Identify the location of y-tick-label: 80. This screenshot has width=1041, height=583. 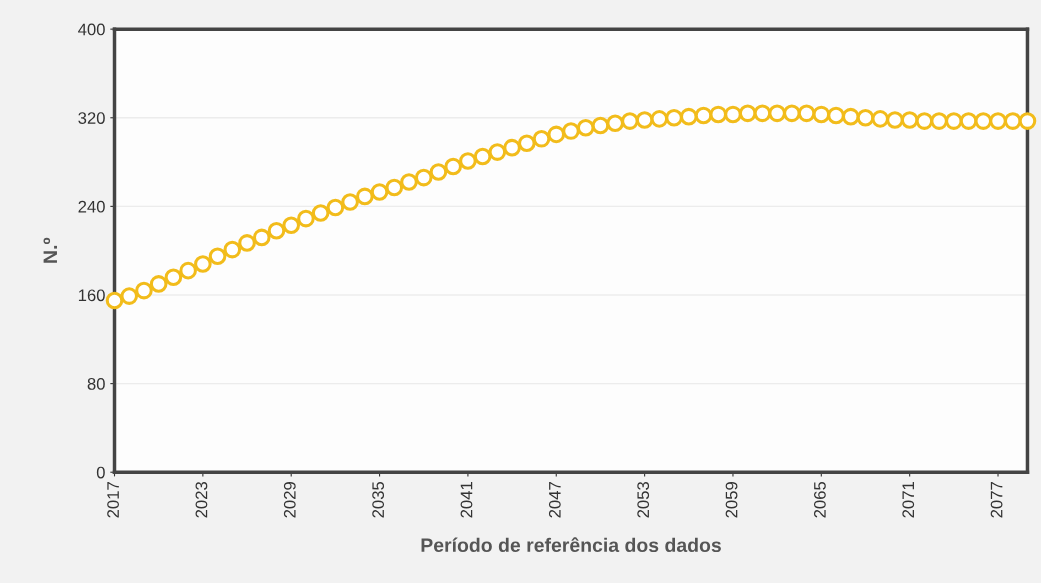
(96, 384).